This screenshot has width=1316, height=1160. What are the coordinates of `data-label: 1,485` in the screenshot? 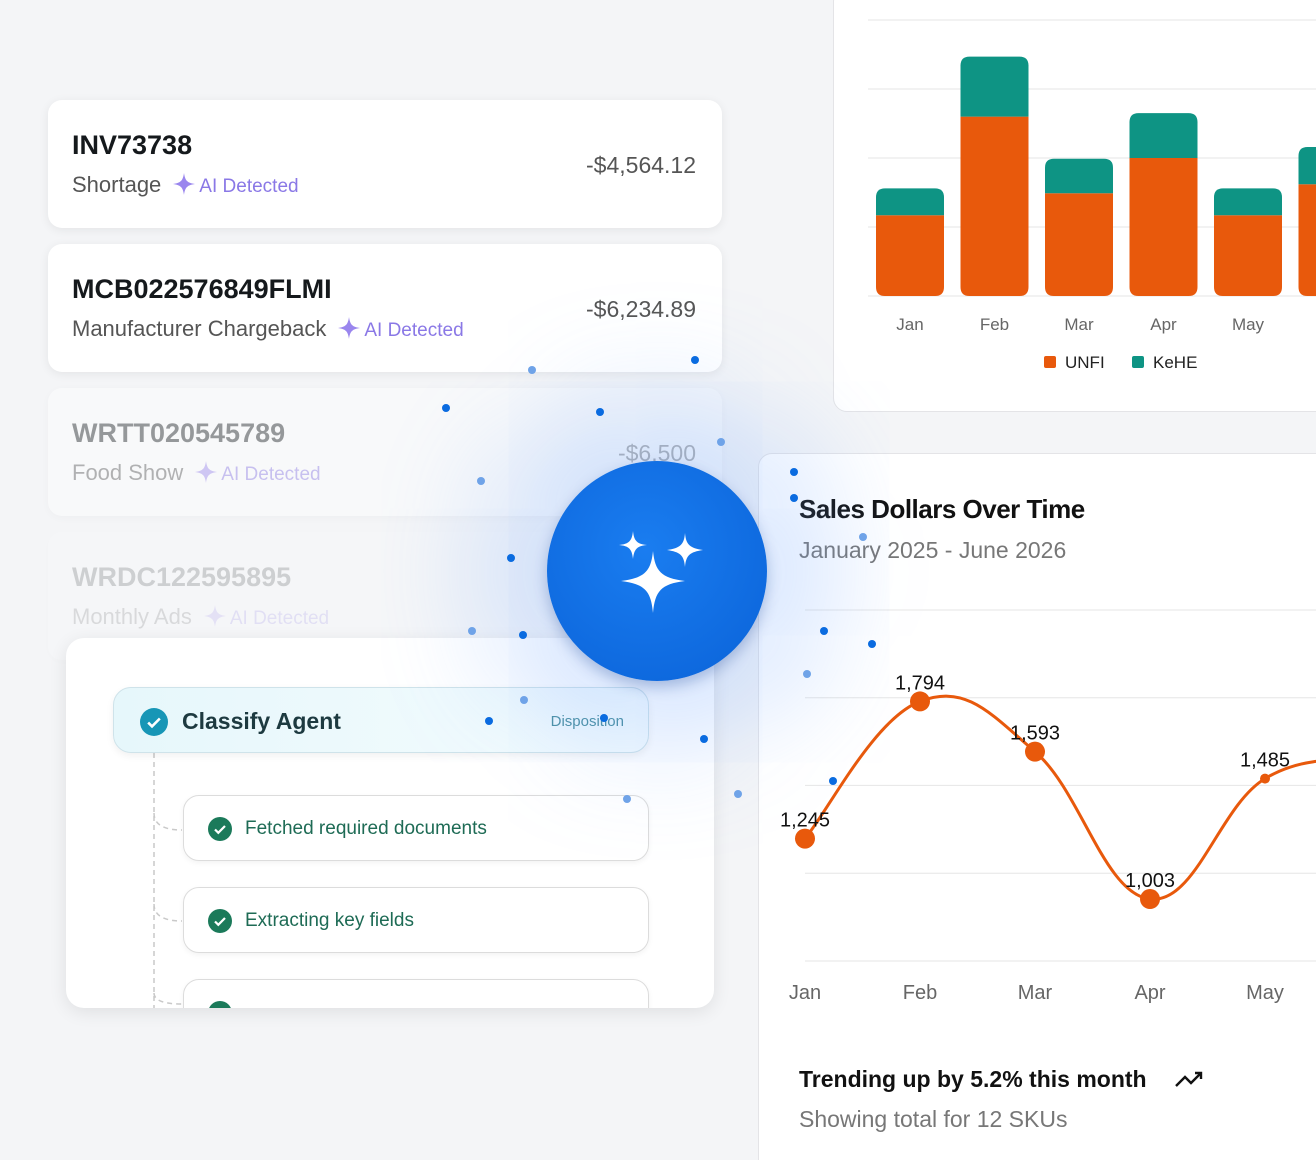 It's located at (1265, 761).